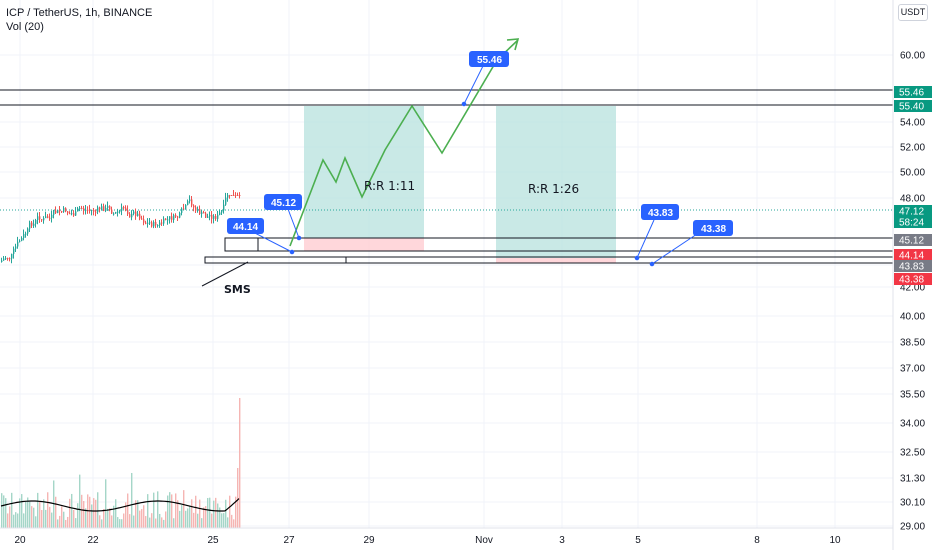 This screenshot has width=932, height=550. I want to click on price-tag: 55.46, so click(913, 92).